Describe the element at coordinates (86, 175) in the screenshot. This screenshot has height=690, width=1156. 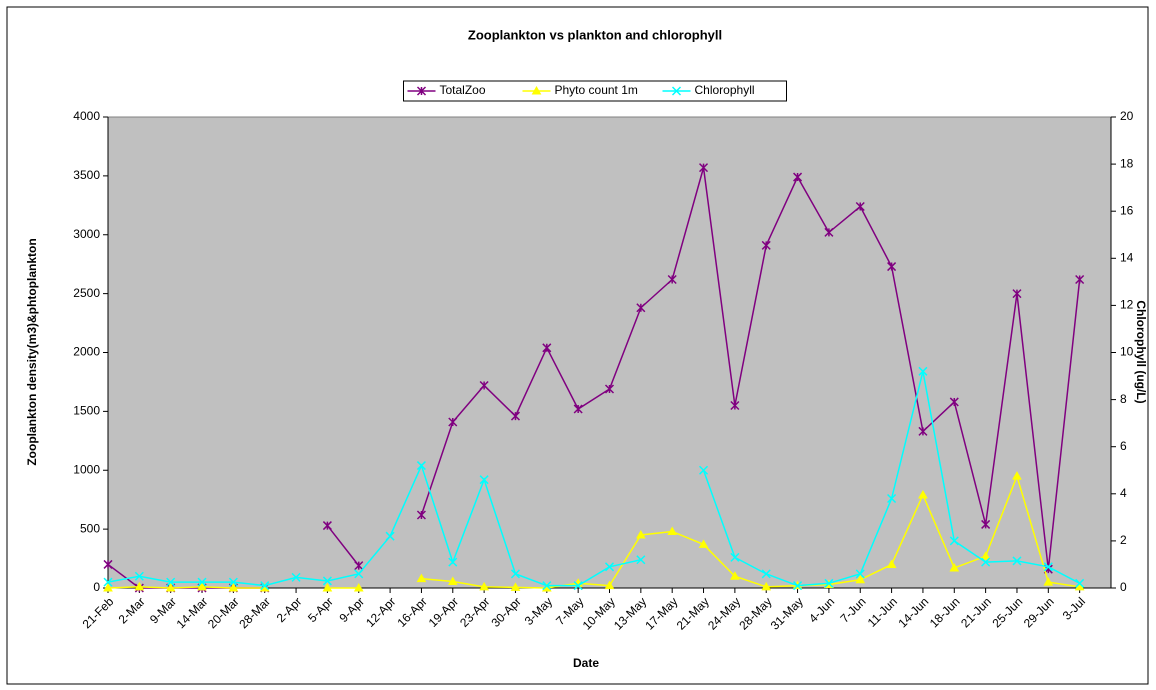
I see `y-tick-label: 3500` at that location.